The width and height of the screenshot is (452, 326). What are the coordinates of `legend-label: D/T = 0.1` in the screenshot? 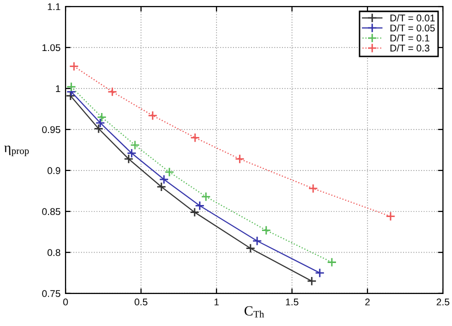 It's located at (410, 38).